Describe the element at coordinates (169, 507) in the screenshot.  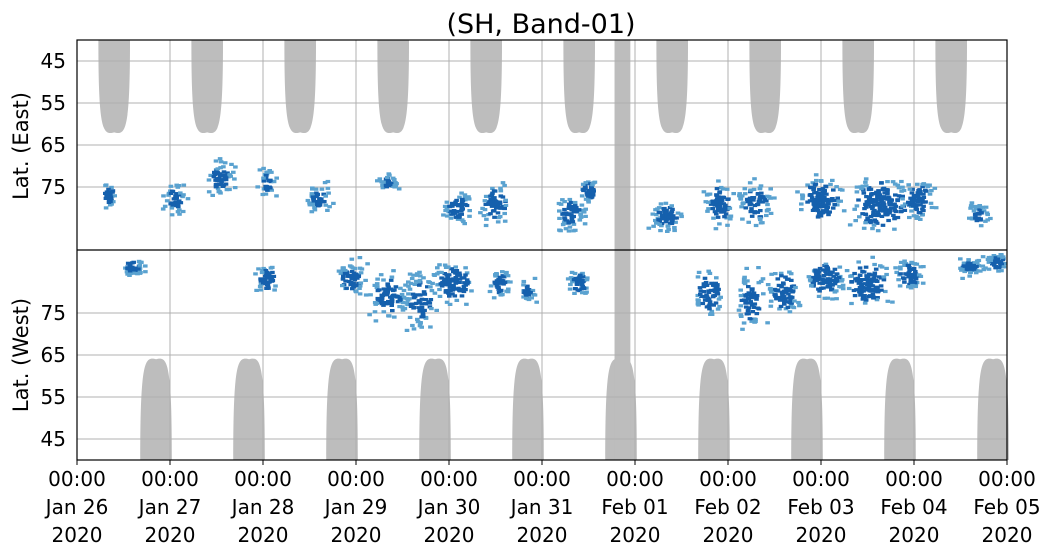
I see `x-tick-date: Jan 27` at that location.